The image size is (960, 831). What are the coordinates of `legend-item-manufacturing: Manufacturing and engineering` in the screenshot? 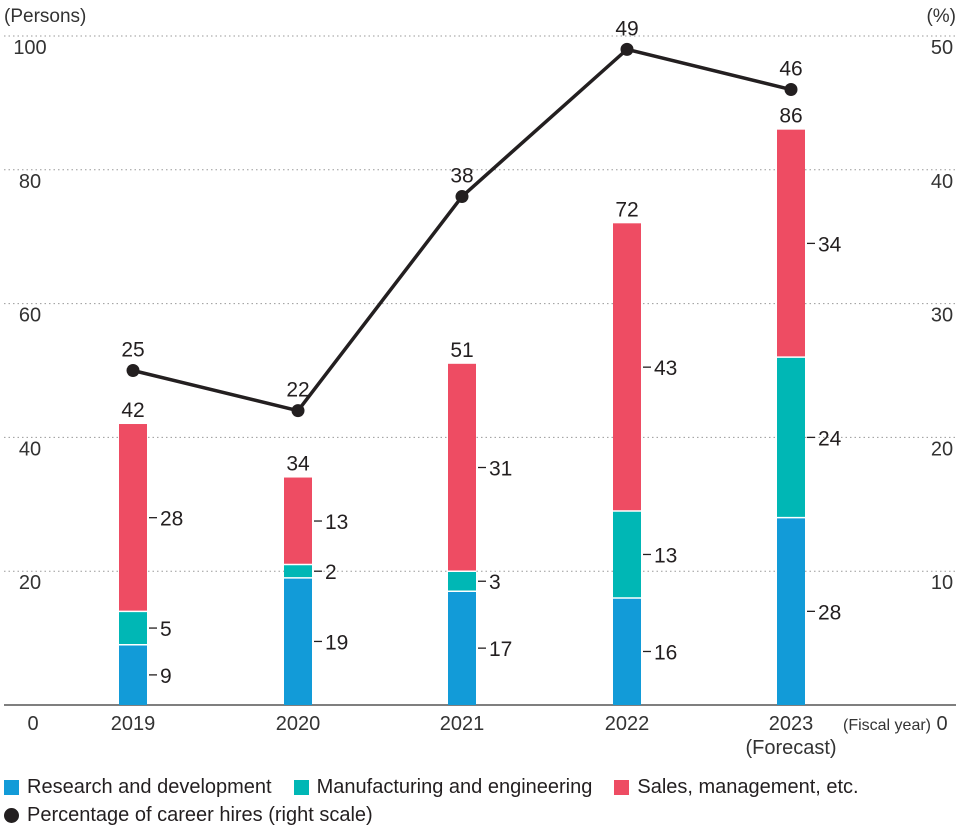 It's located at (443, 787).